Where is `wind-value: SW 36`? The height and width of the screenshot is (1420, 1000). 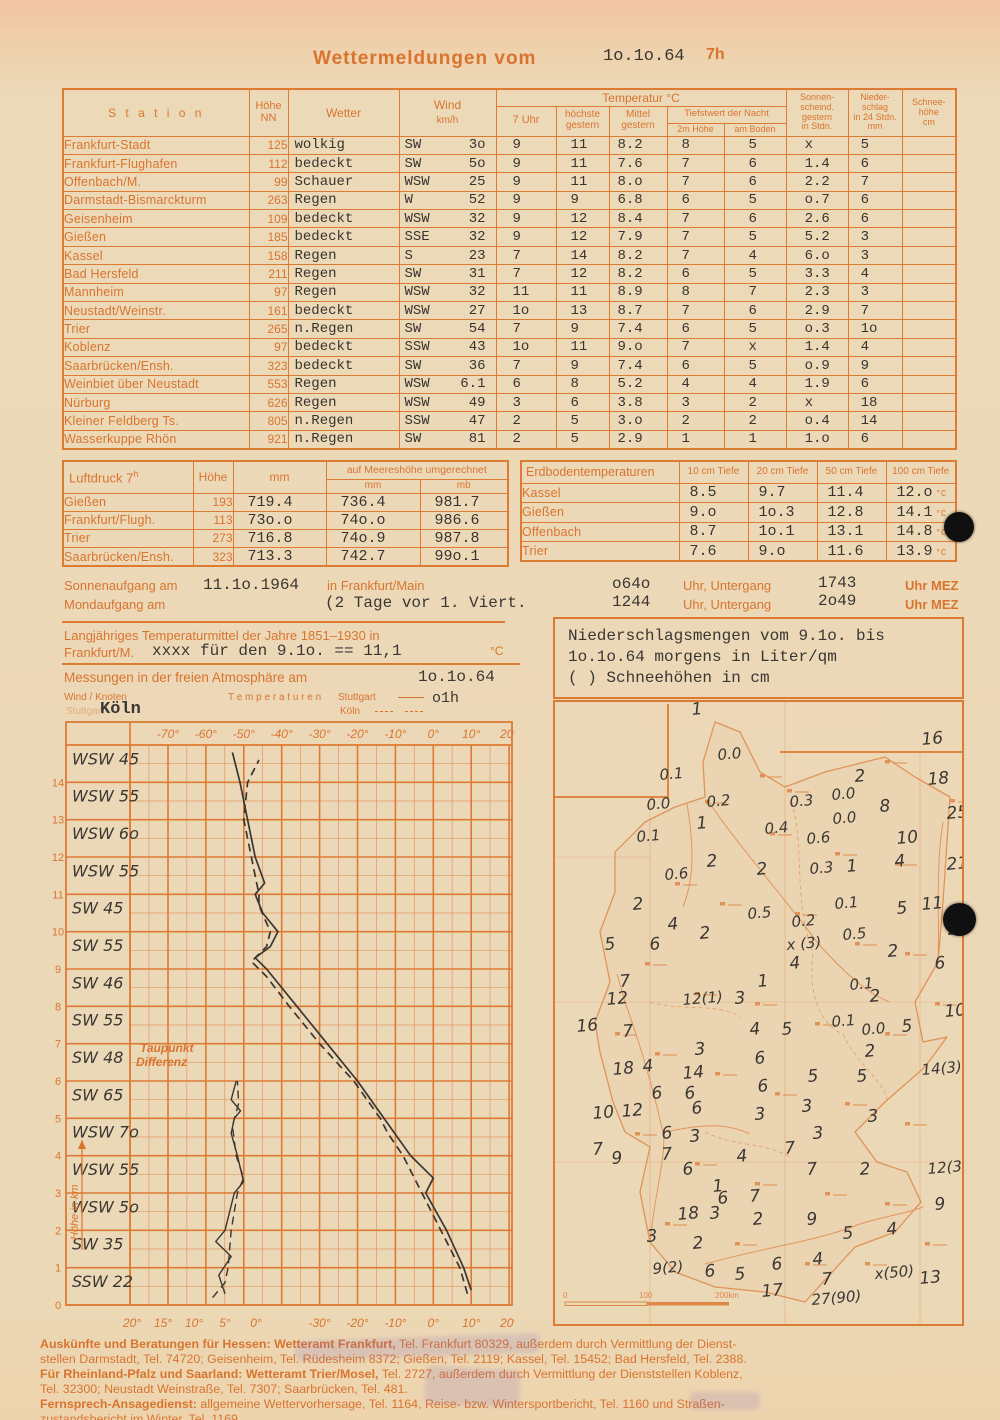
wind-value: SW 36 is located at coordinates (447, 366).